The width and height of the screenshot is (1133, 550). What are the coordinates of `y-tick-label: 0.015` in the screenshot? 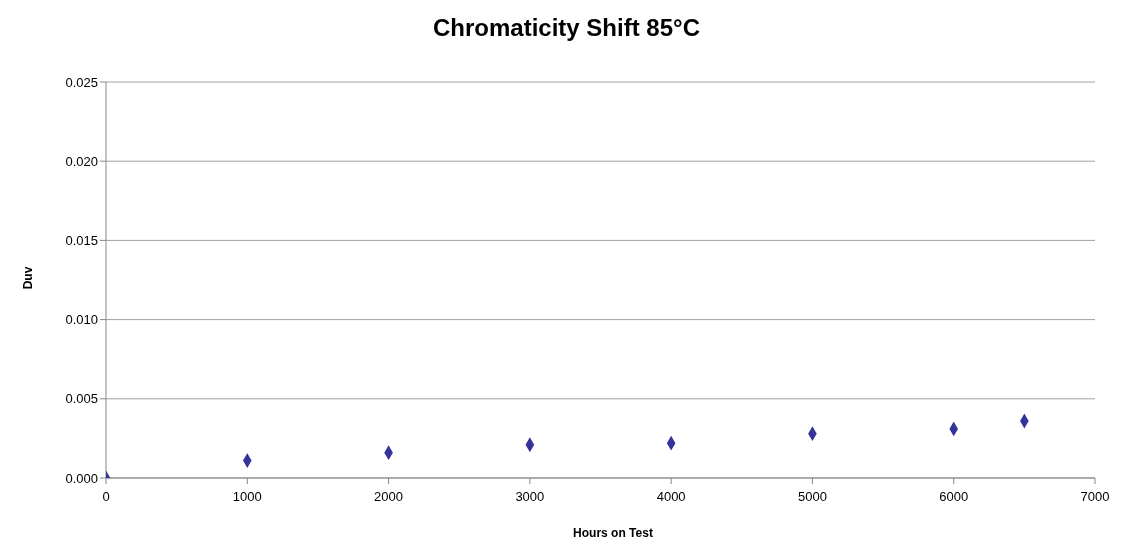 It's located at (81, 241).